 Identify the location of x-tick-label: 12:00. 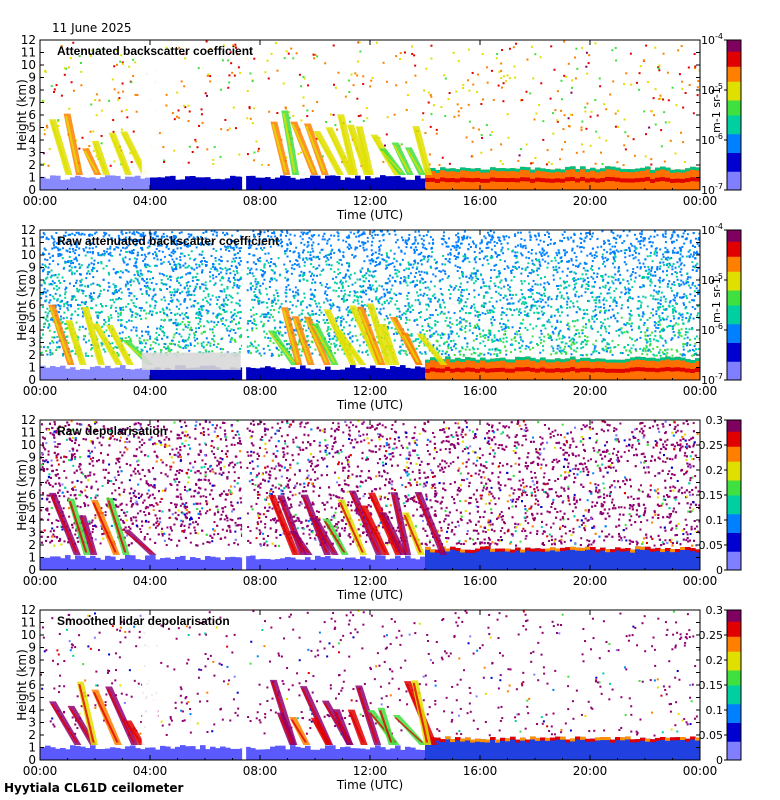
(370, 201).